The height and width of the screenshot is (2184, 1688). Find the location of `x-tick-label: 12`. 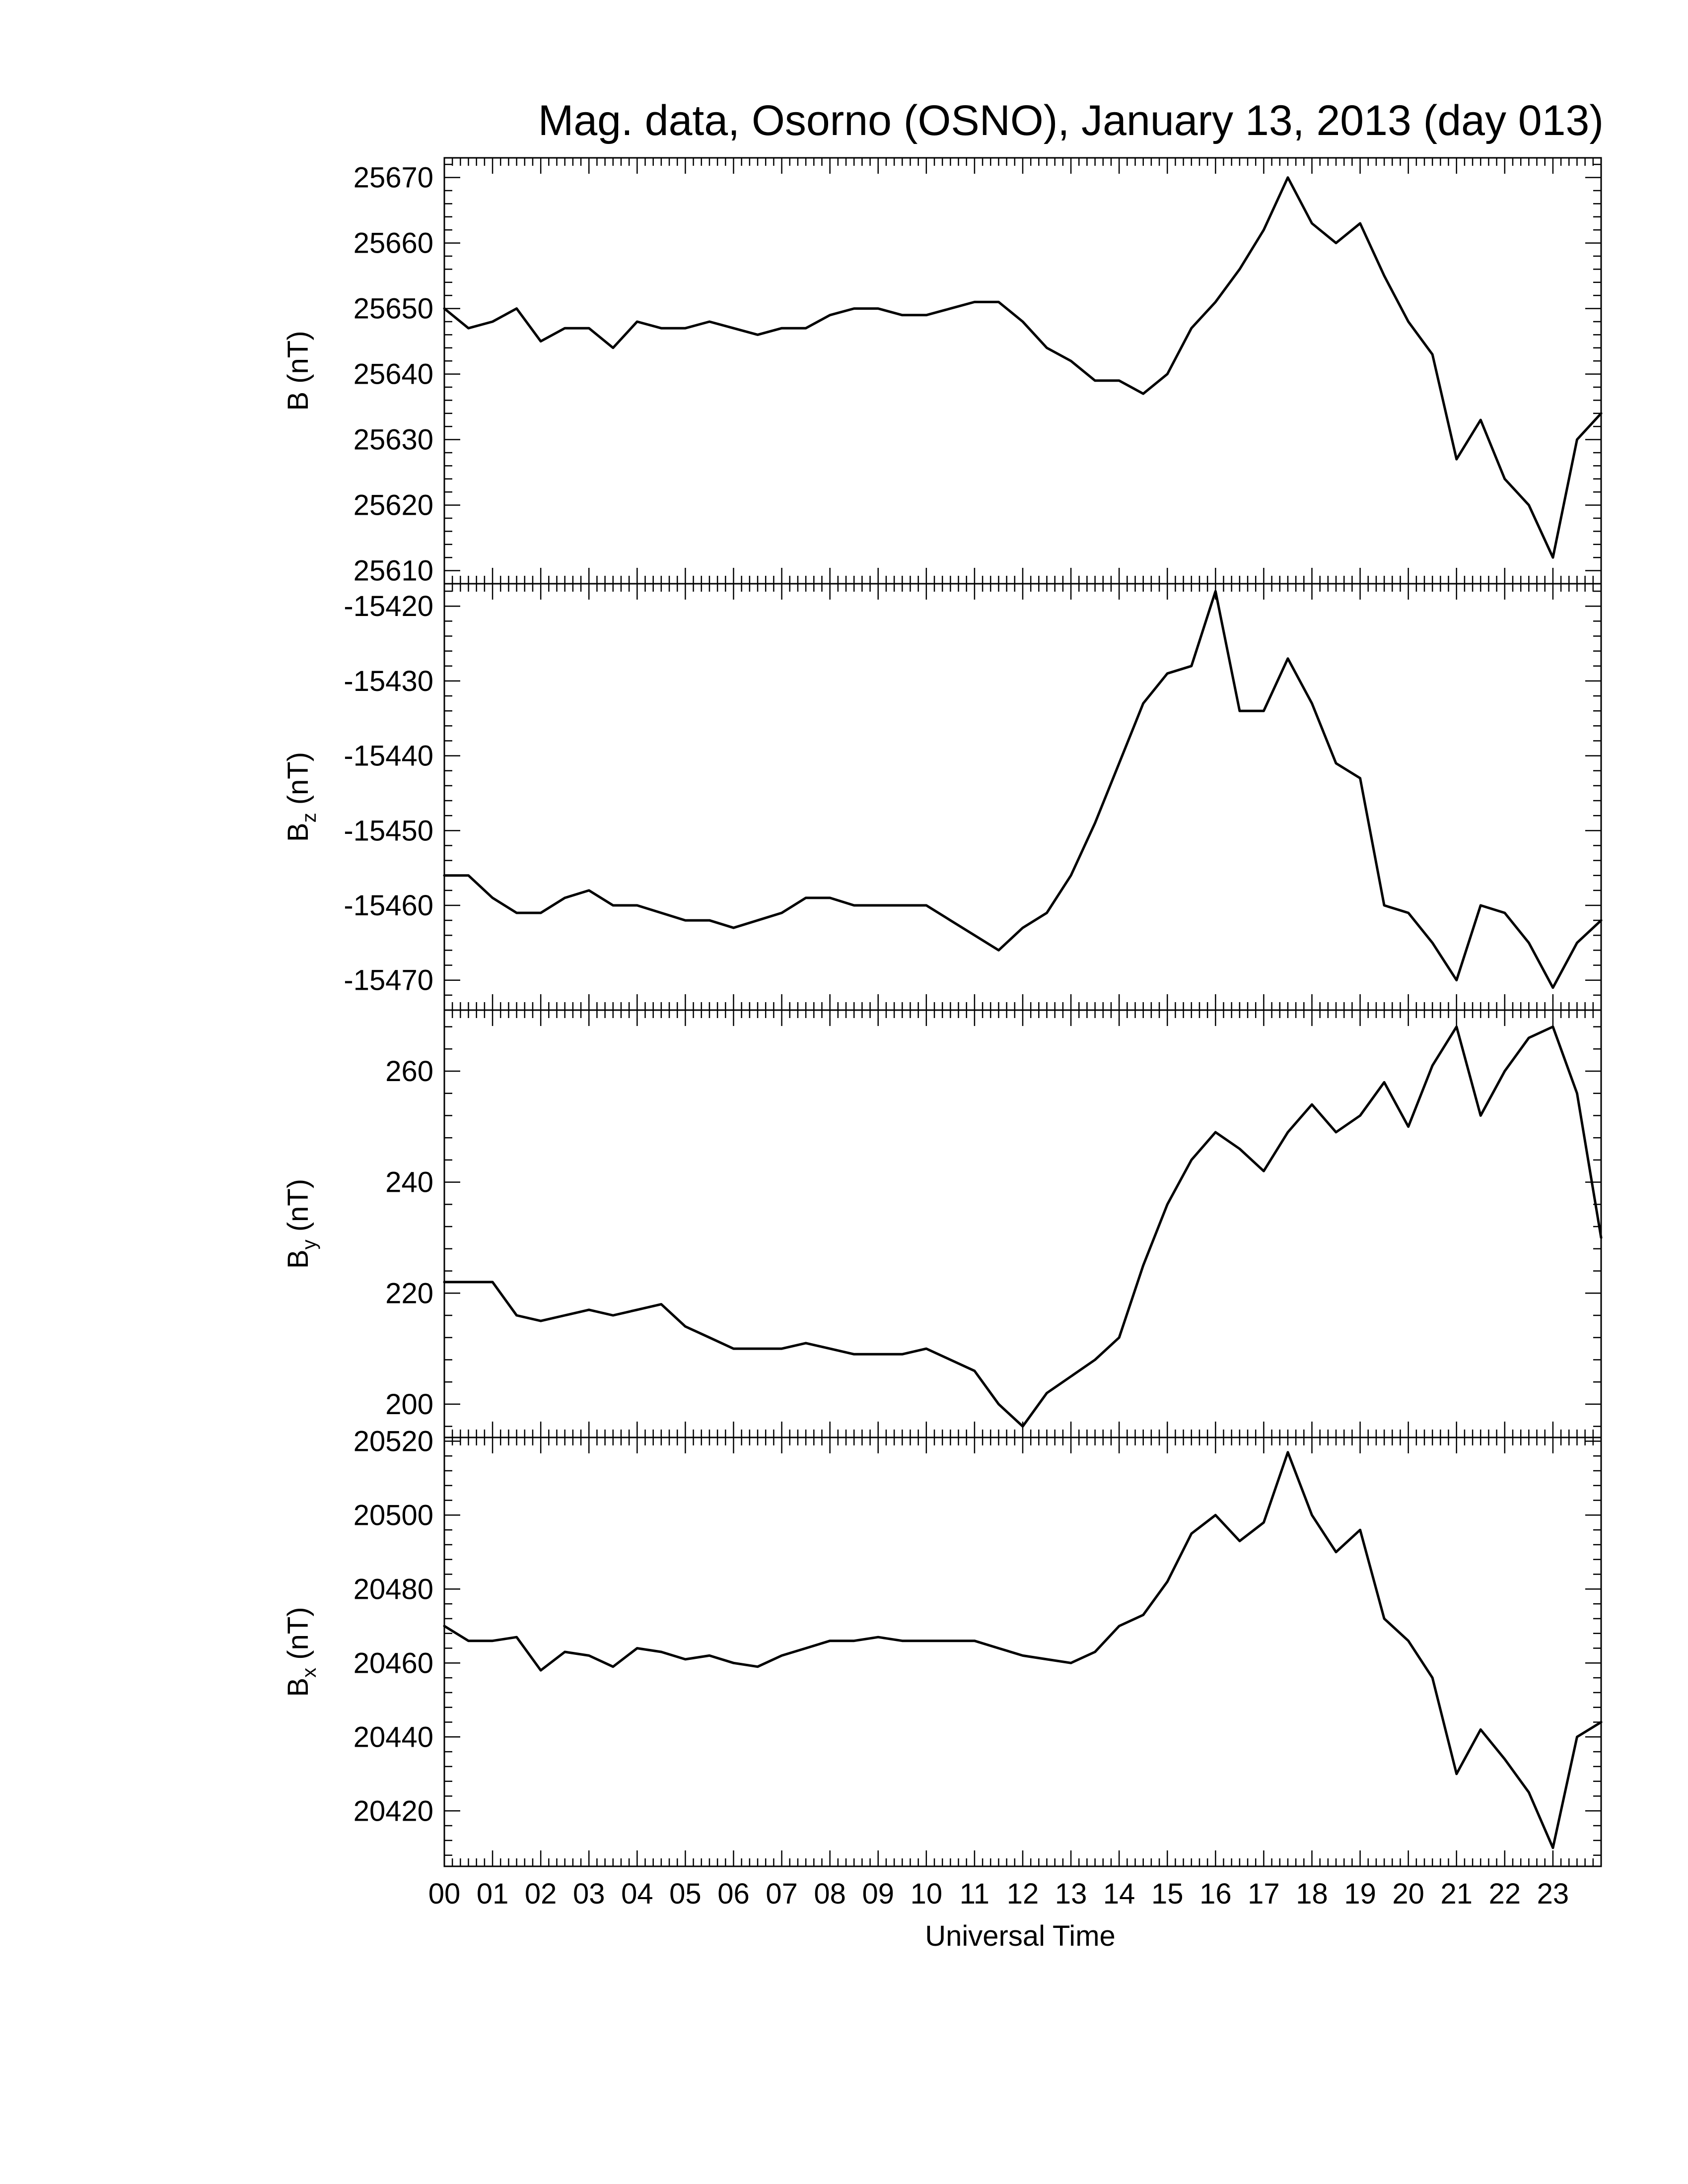

x-tick-label: 12 is located at coordinates (1023, 1894).